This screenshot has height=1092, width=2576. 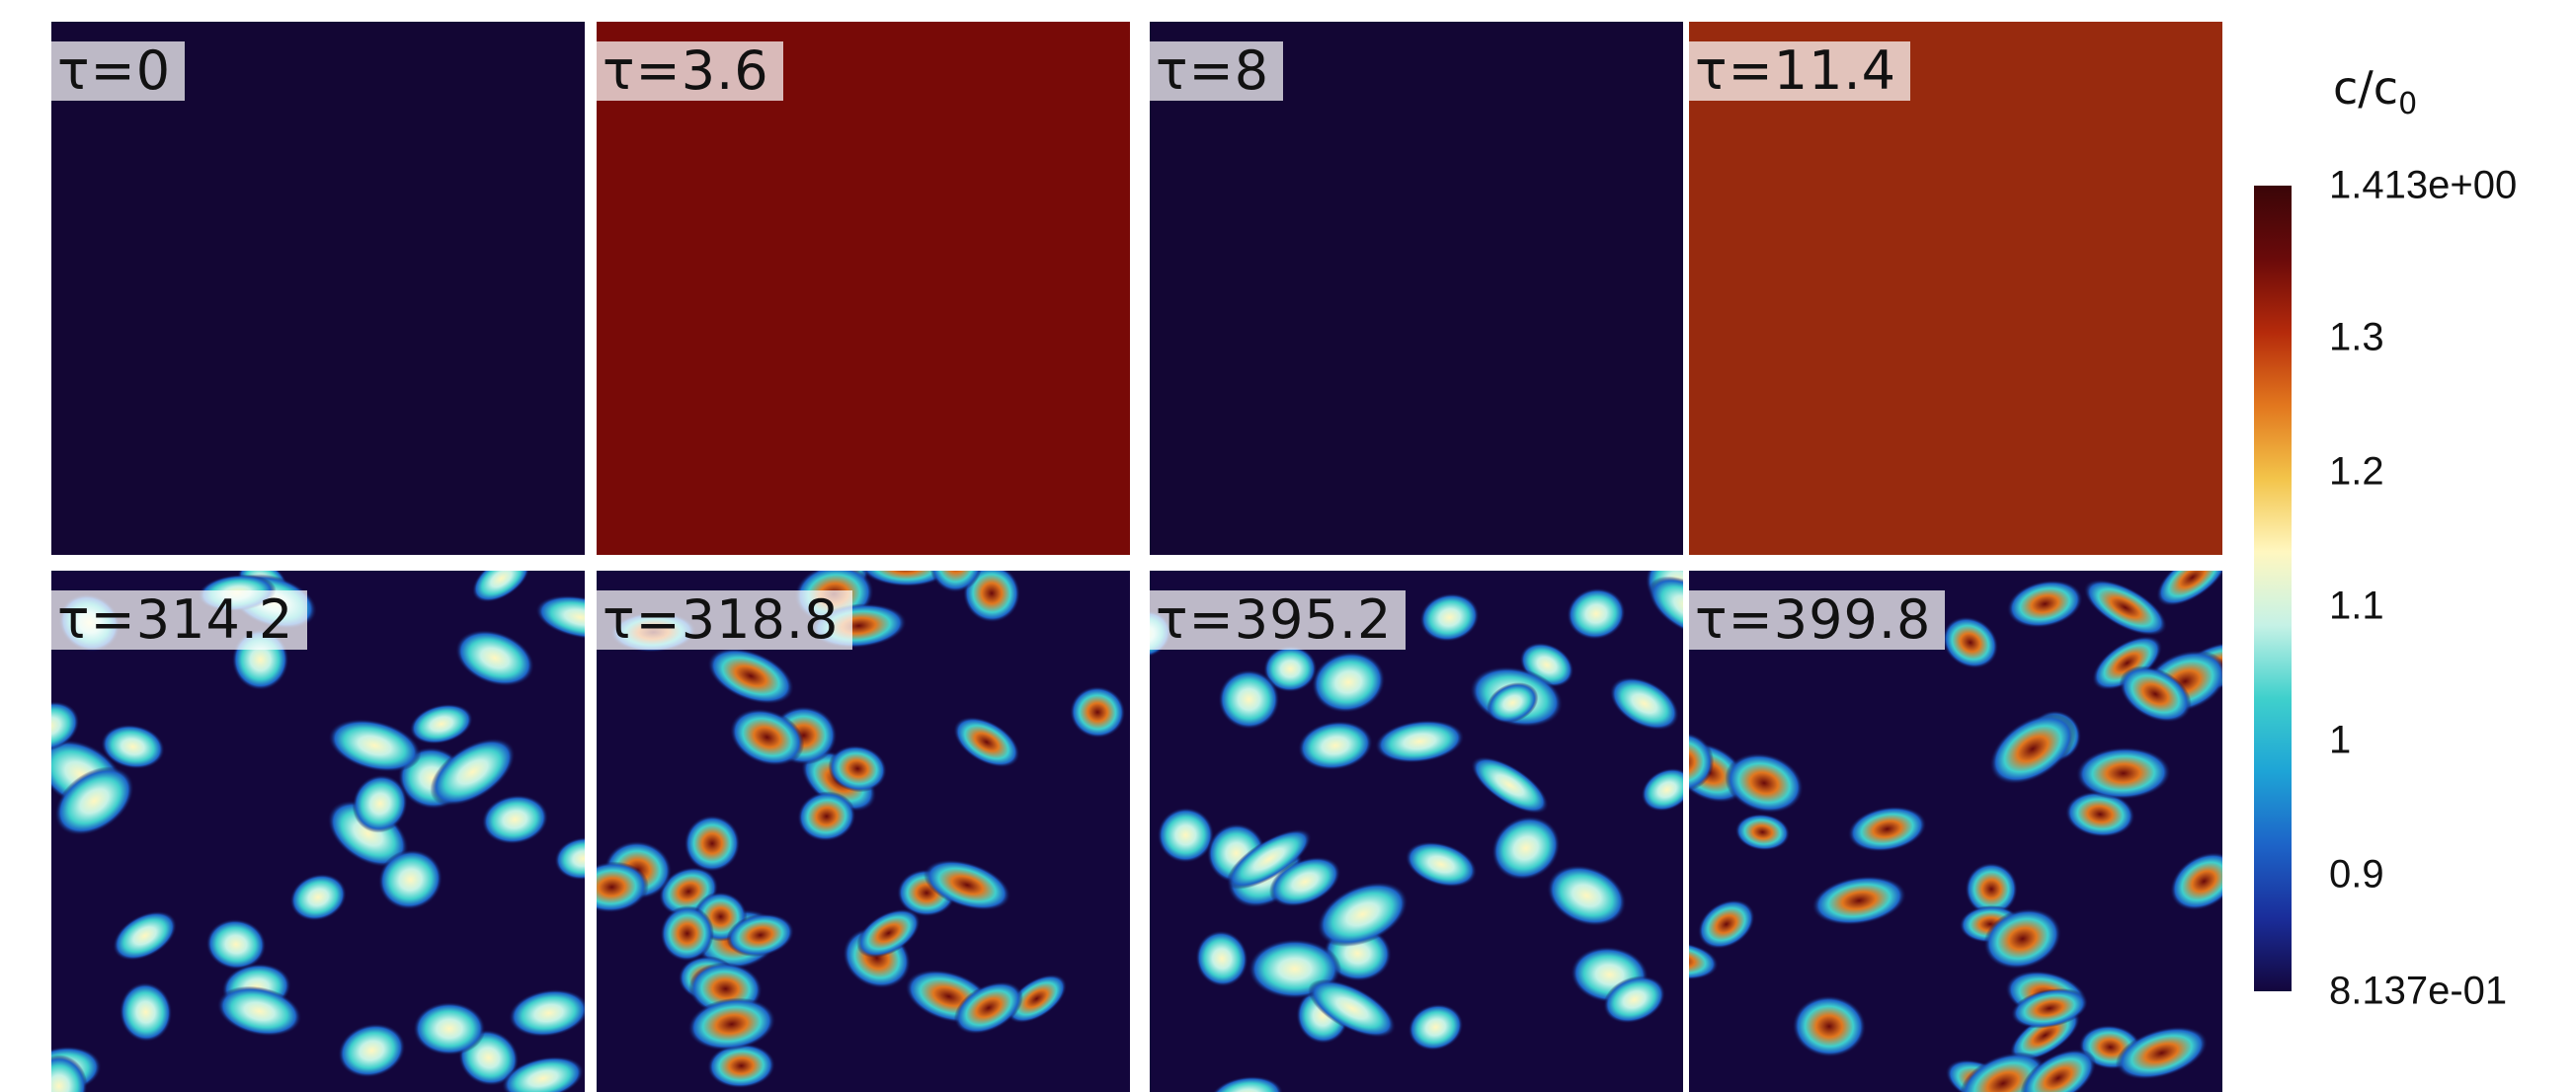 I want to click on time-label: τ=11.4, so click(x=1799, y=71).